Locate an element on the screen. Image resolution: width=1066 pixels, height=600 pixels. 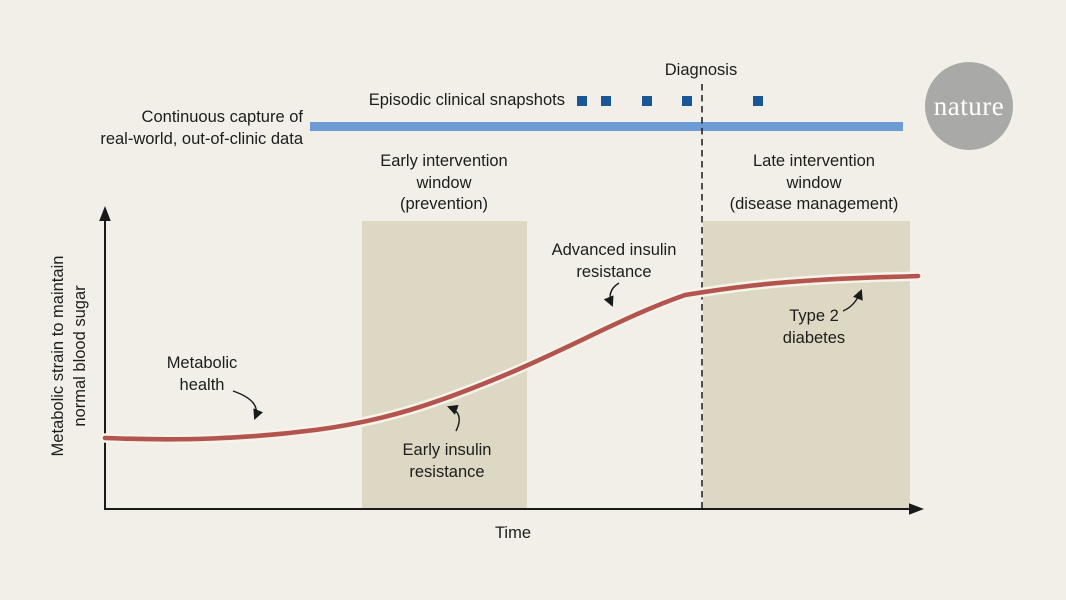
y-axis-arrowhead-icon is located at coordinates (105, 213).